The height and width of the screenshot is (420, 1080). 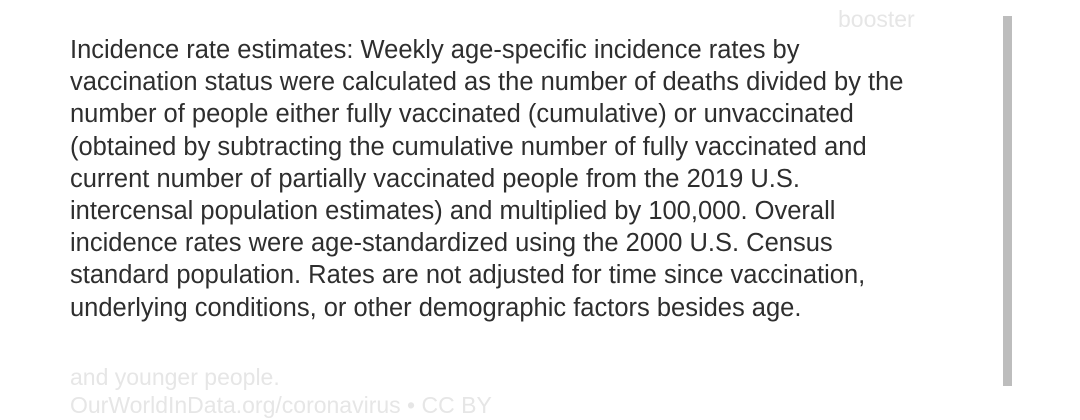 What do you see at coordinates (281, 405) in the screenshot?
I see `background-source: OurWorldInData.org/coronavirus • CC BY` at bounding box center [281, 405].